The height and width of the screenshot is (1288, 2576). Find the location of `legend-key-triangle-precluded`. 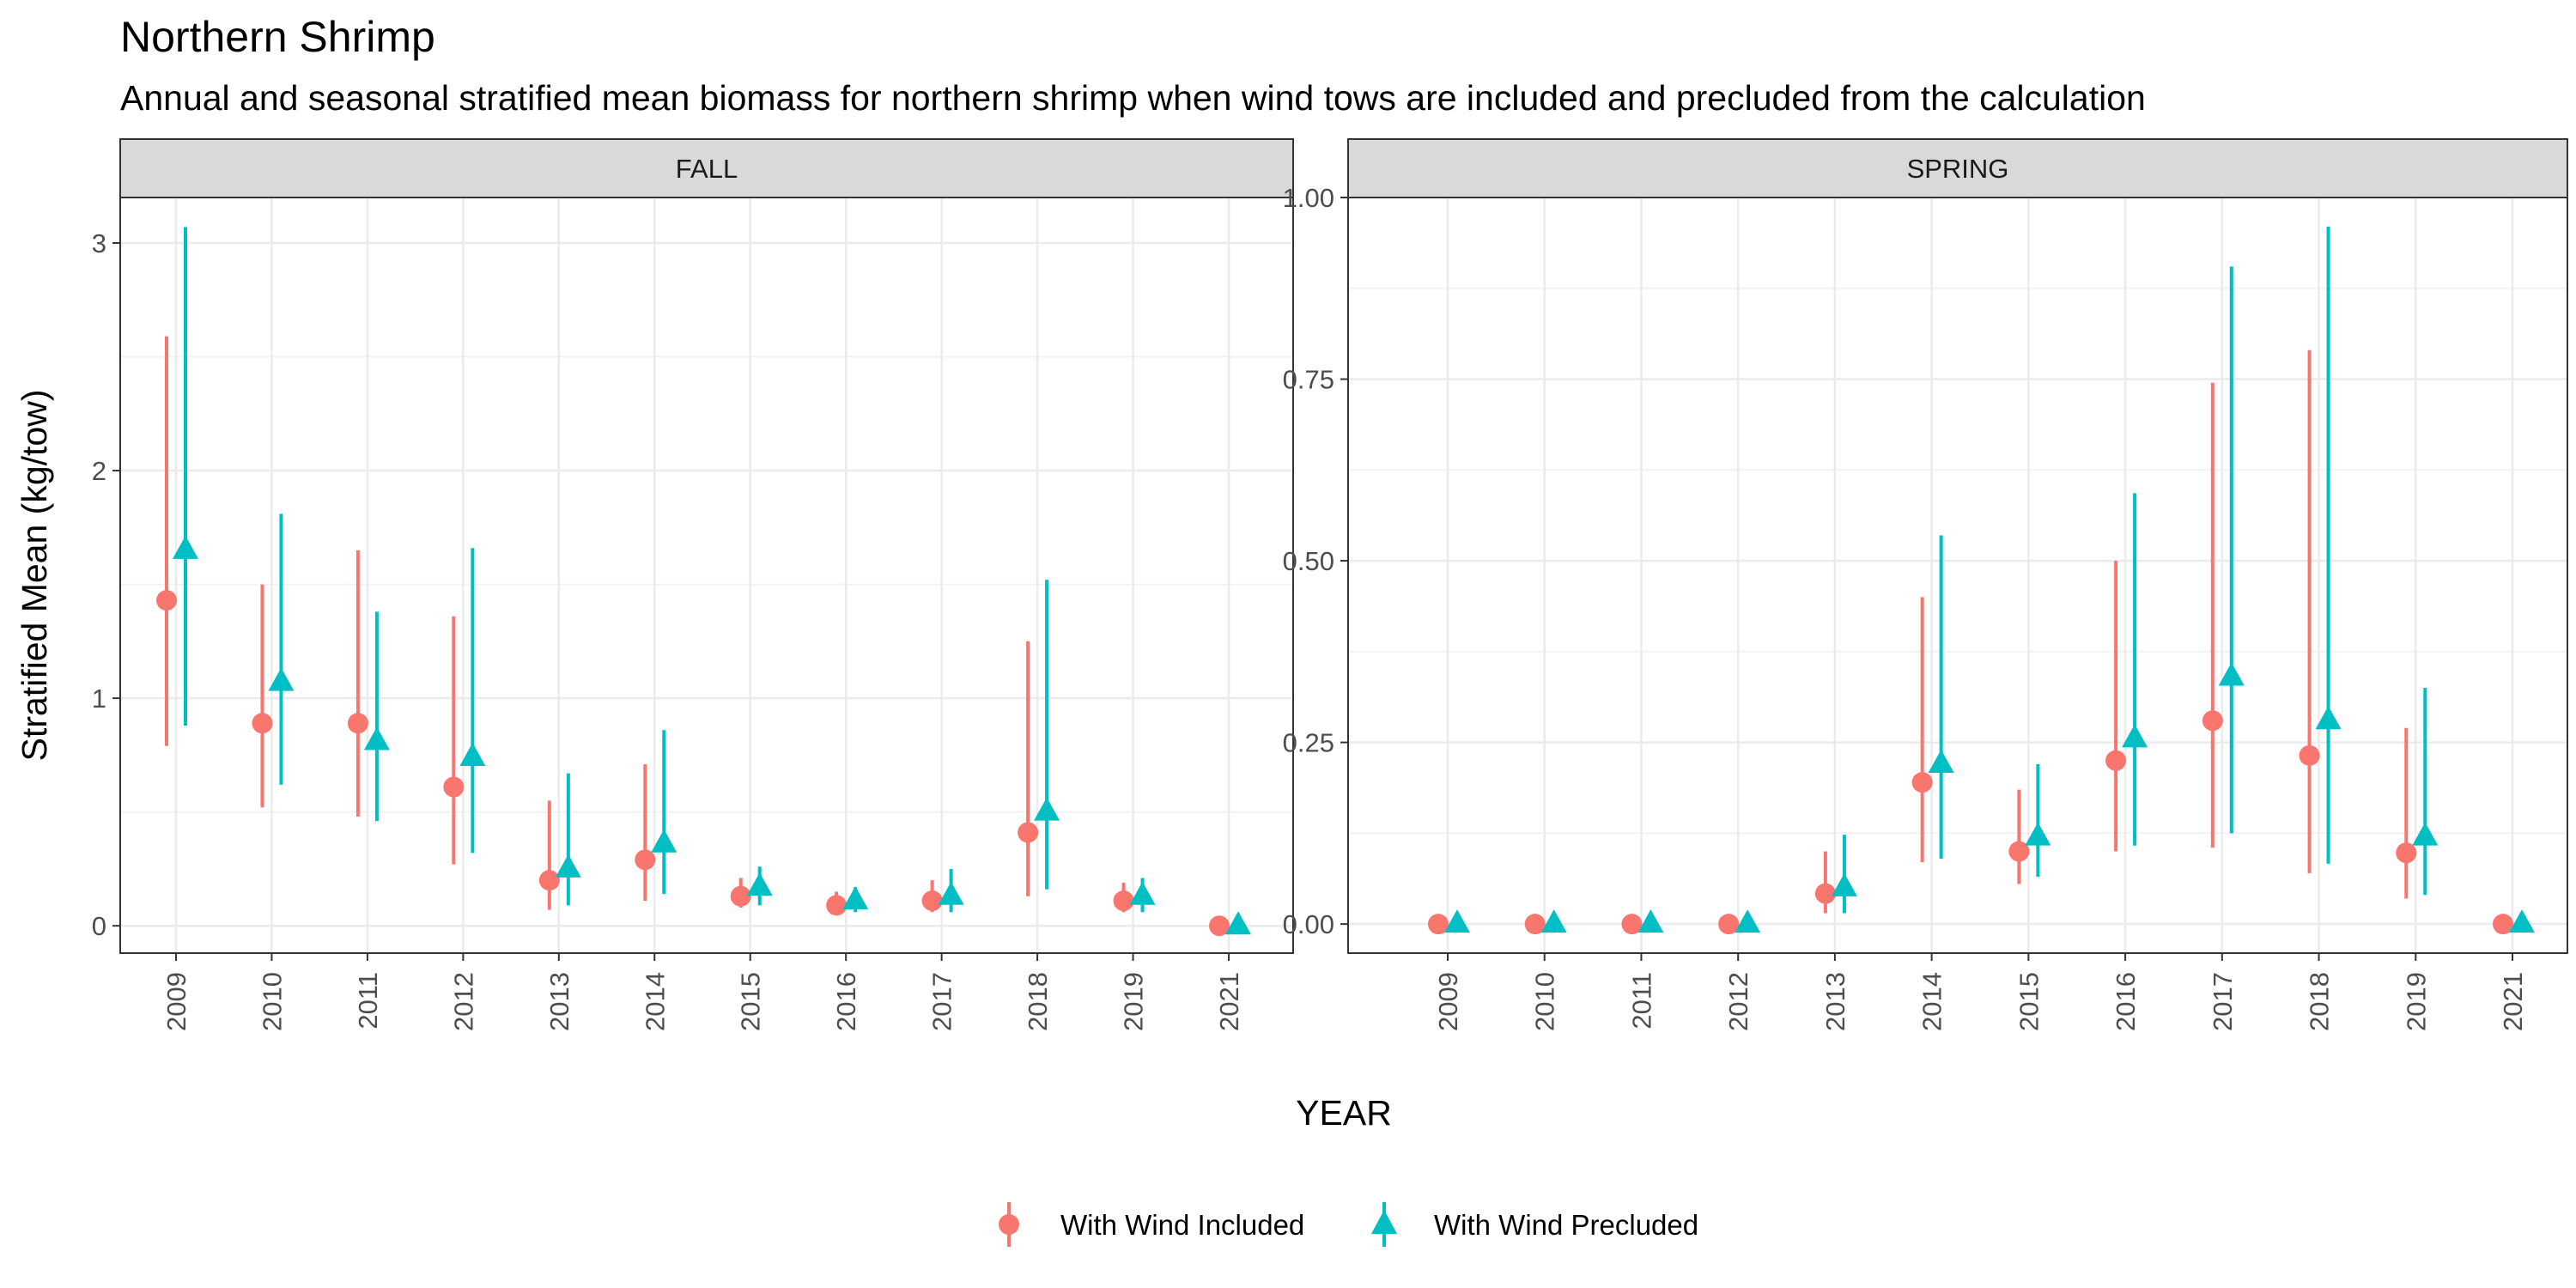

legend-key-triangle-precluded is located at coordinates (1384, 1222).